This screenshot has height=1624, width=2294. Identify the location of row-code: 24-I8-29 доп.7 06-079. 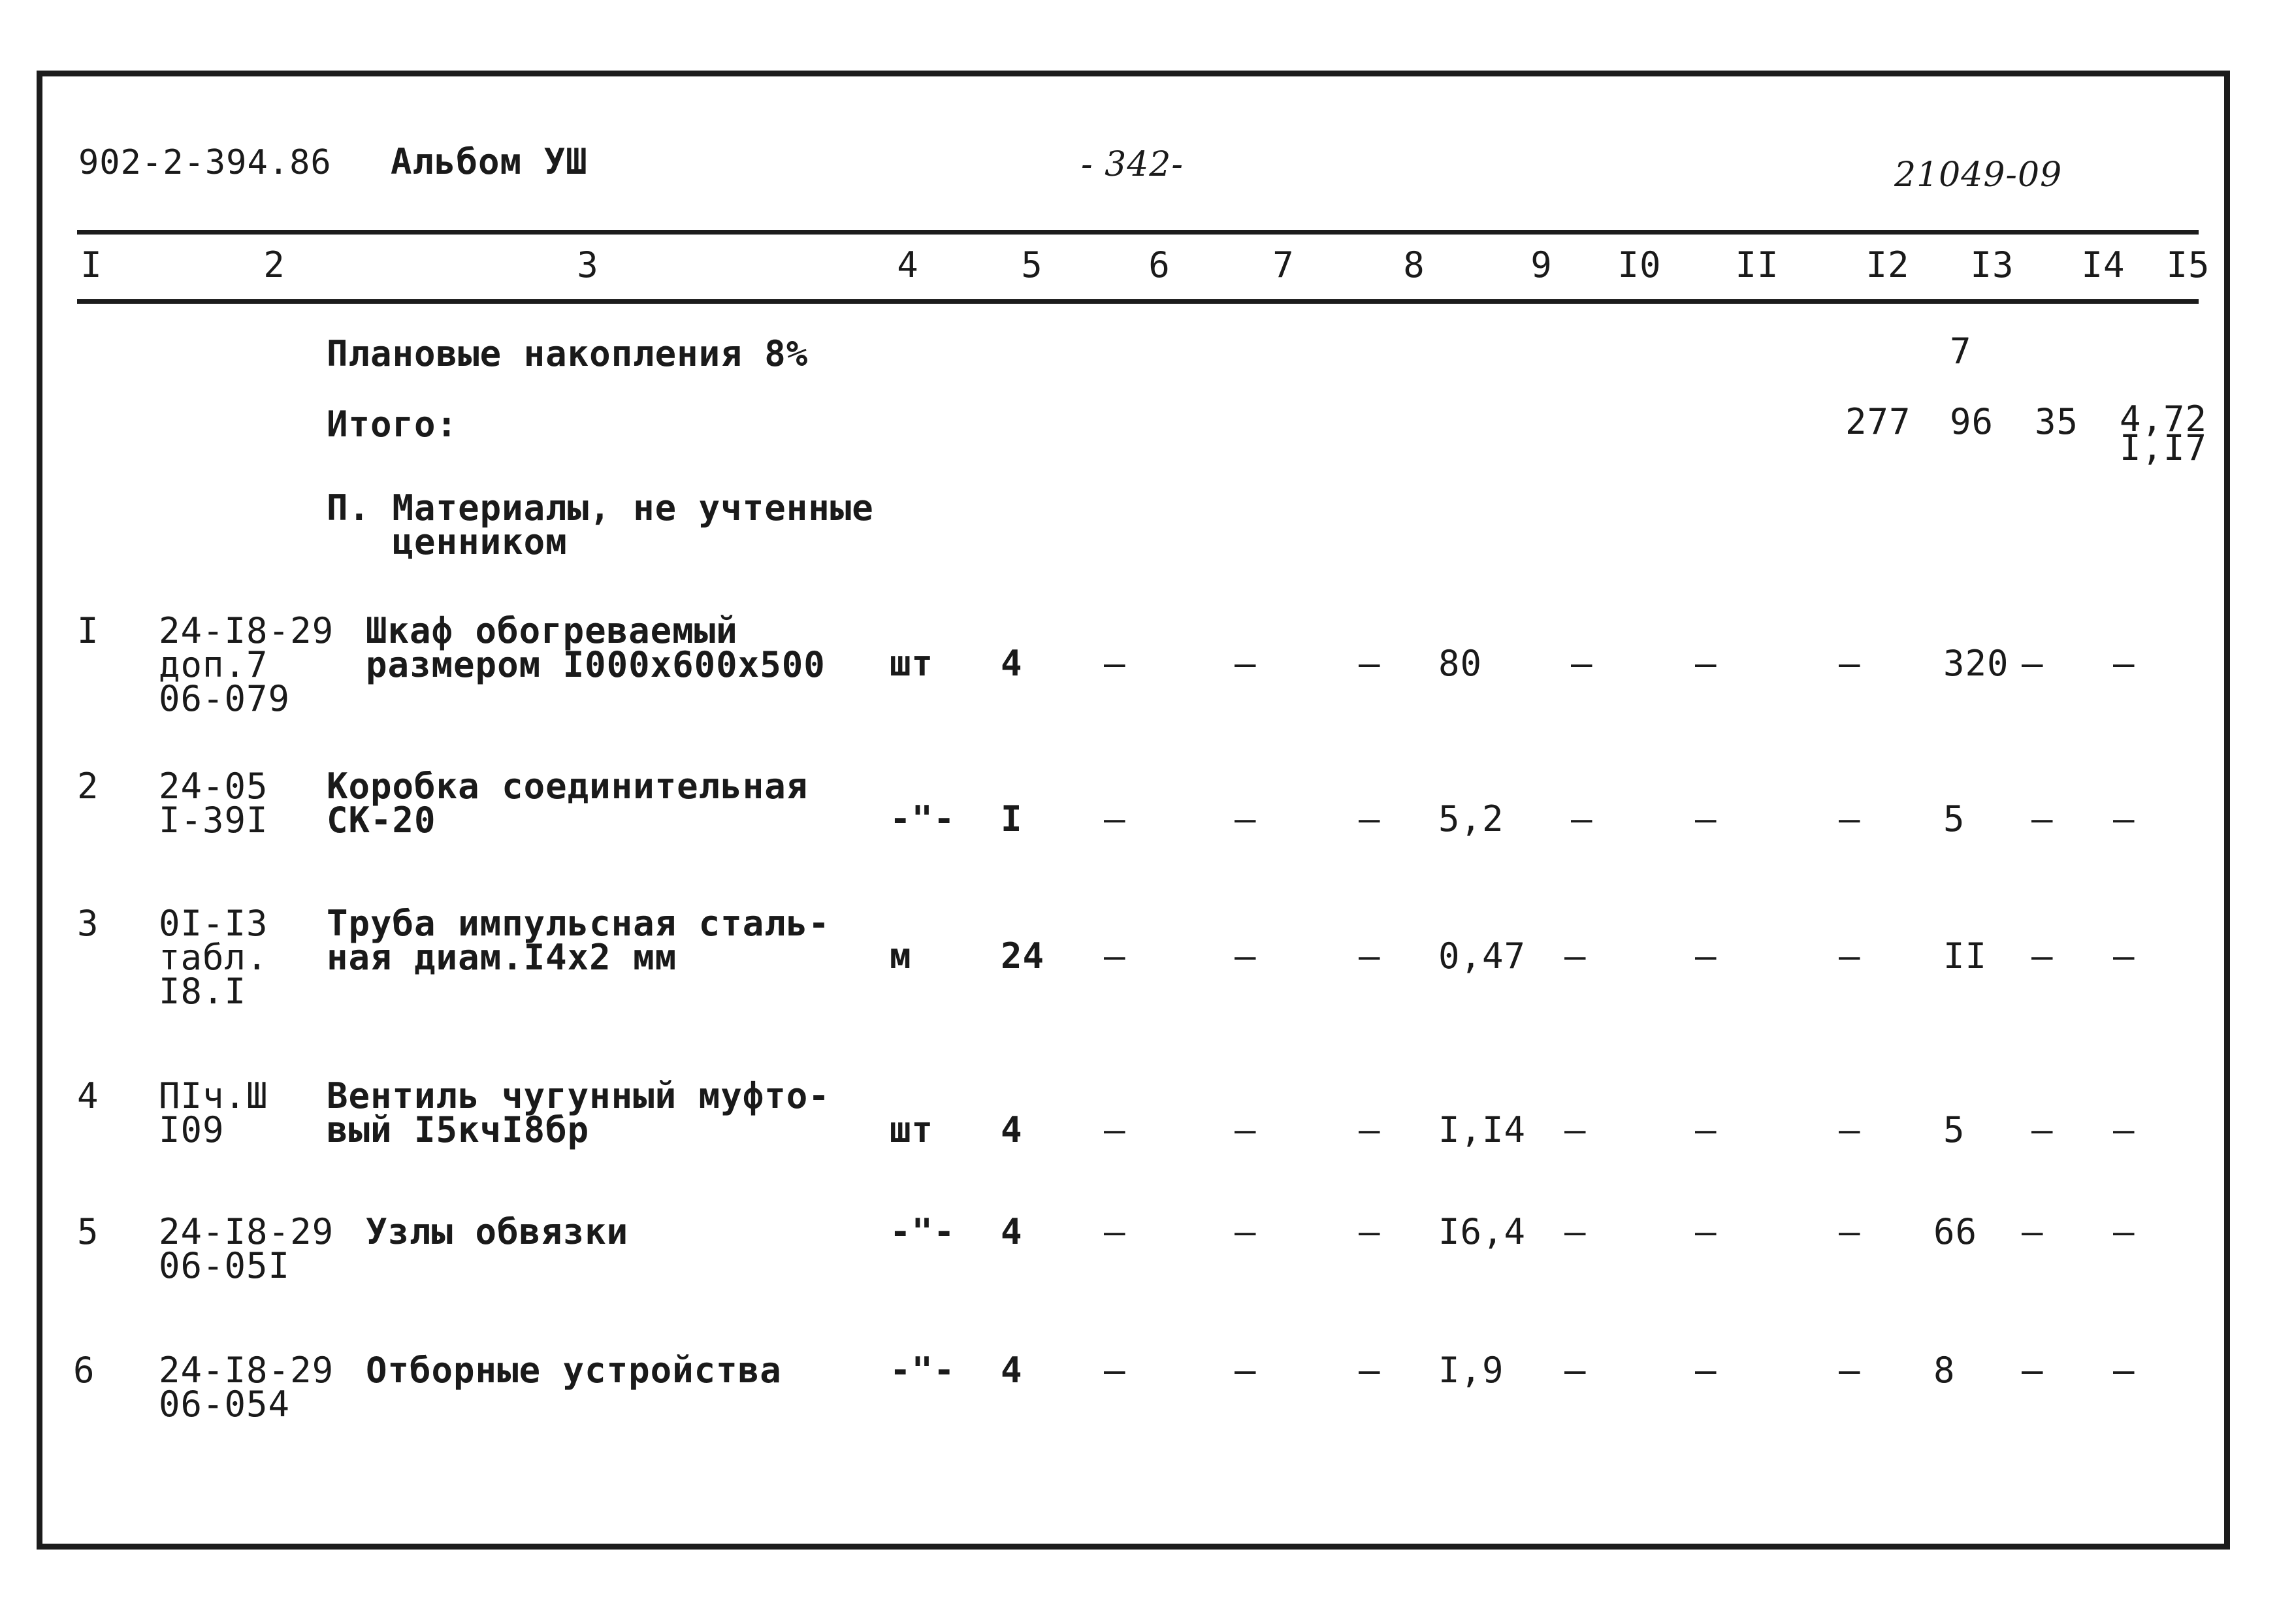
(247, 664).